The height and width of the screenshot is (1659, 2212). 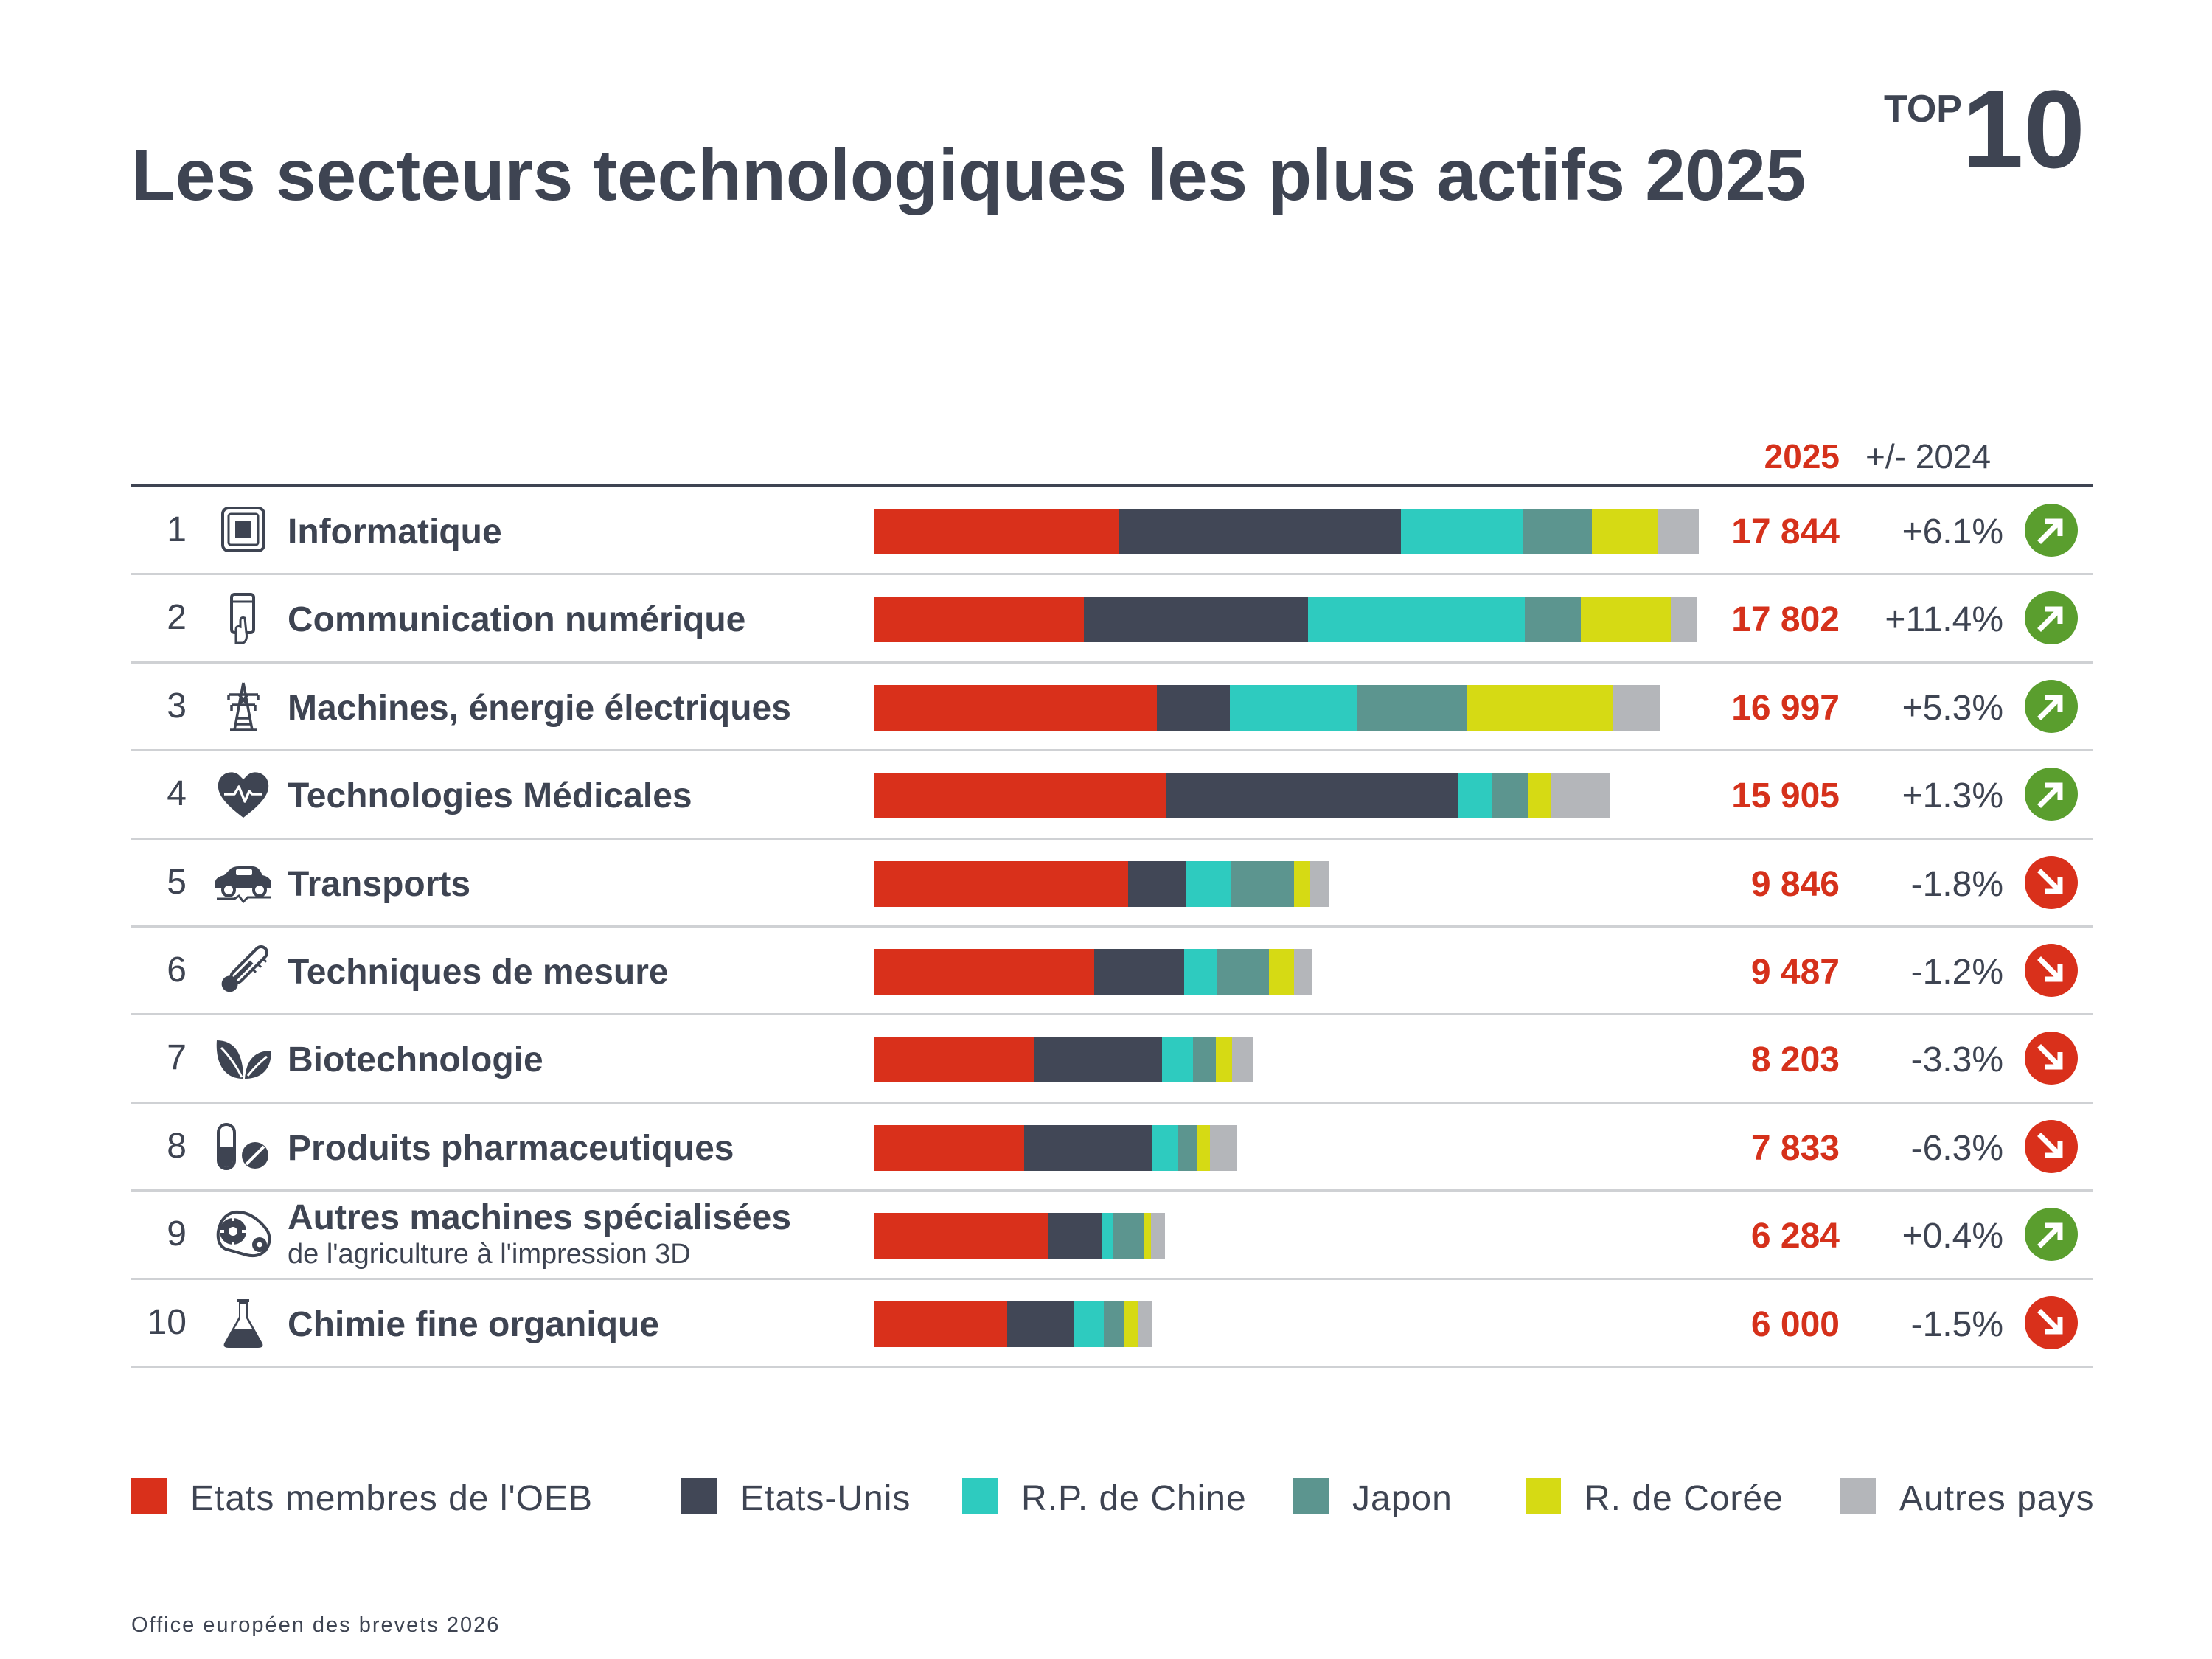 What do you see at coordinates (177, 1234) in the screenshot?
I see `rank-number: 9` at bounding box center [177, 1234].